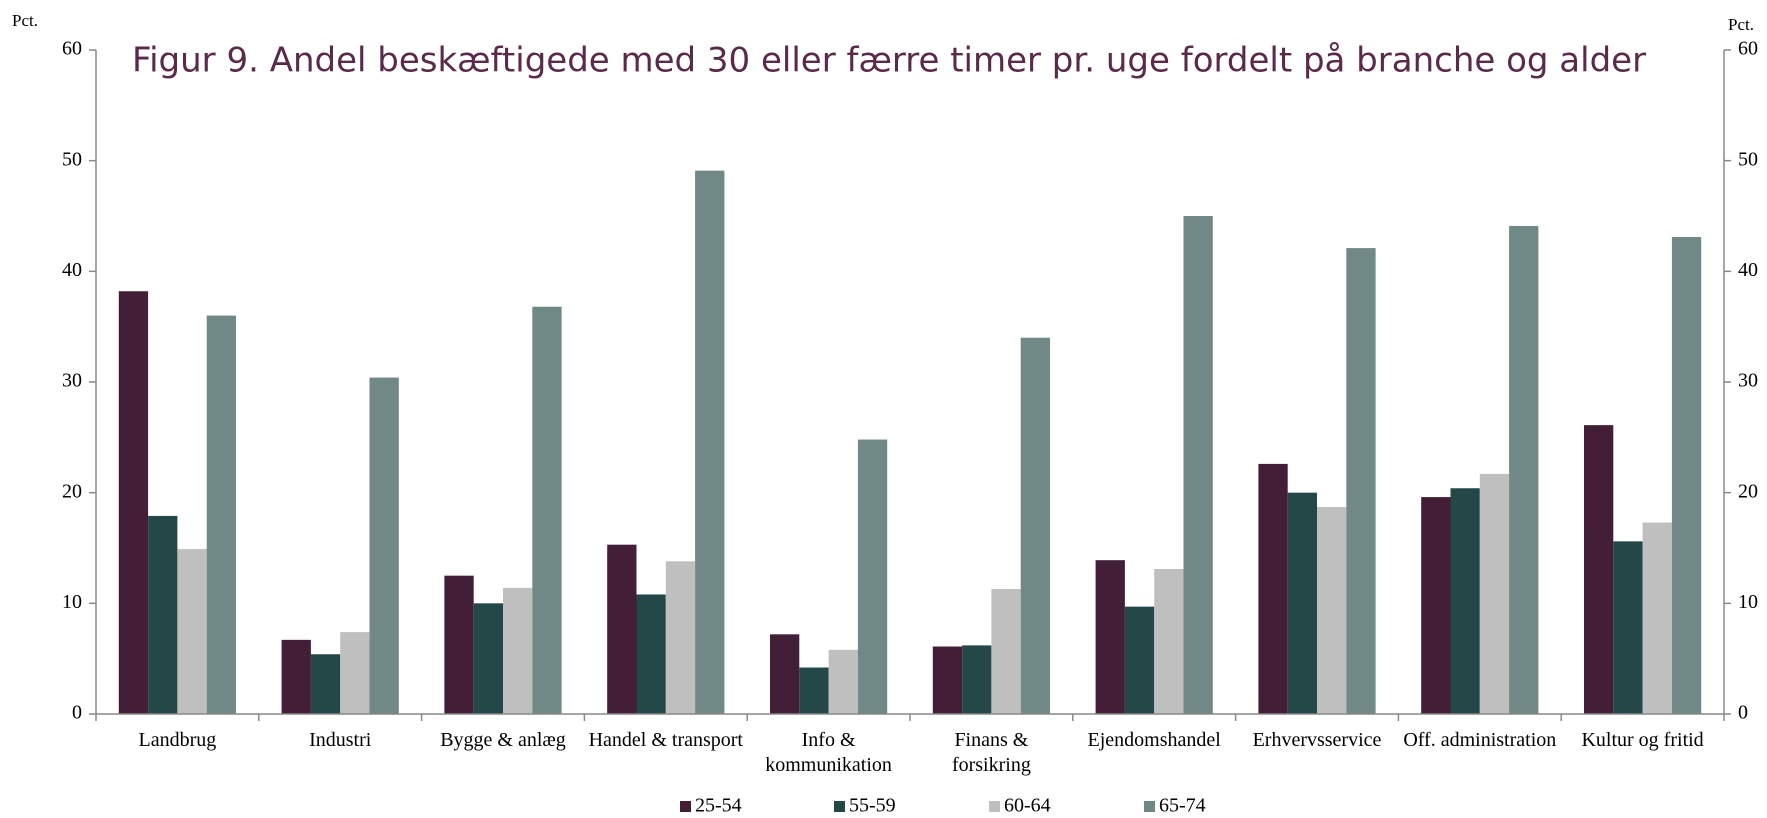 This screenshot has width=1767, height=818. What do you see at coordinates (1748, 602) in the screenshot?
I see `y2-tick-label: 10` at bounding box center [1748, 602].